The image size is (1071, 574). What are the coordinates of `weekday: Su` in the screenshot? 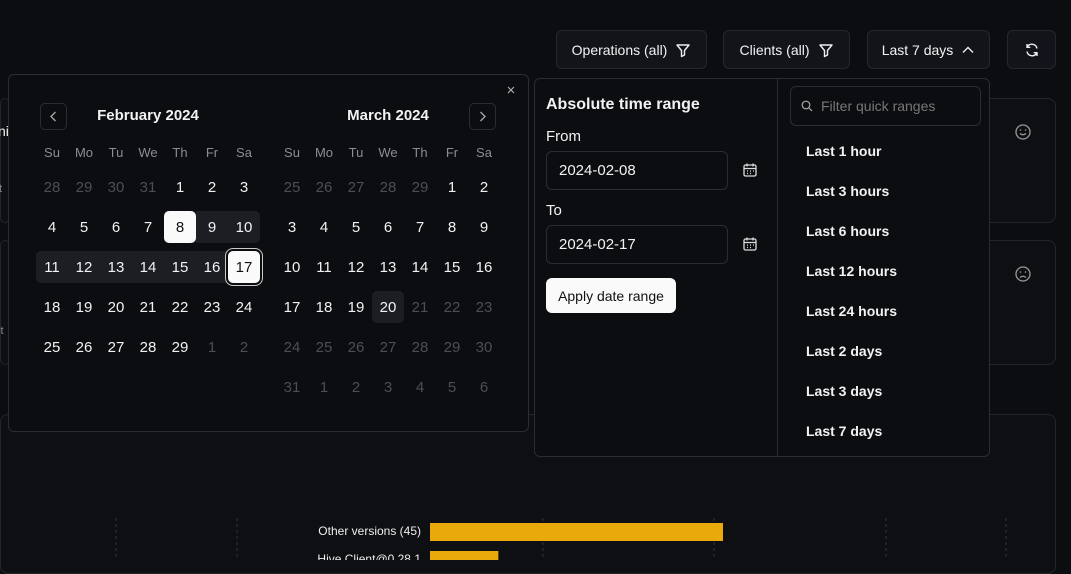 It's located at (292, 152).